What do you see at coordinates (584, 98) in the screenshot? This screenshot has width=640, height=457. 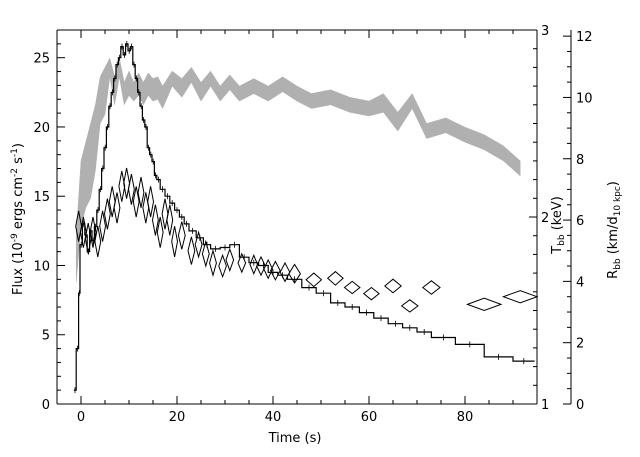 I see `radius-tick-label: 10` at bounding box center [584, 98].